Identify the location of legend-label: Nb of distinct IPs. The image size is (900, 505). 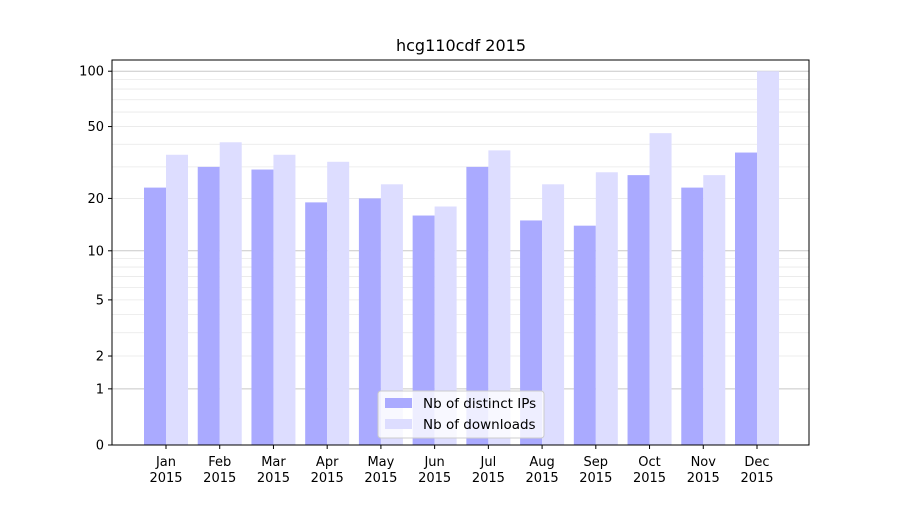
(479, 404).